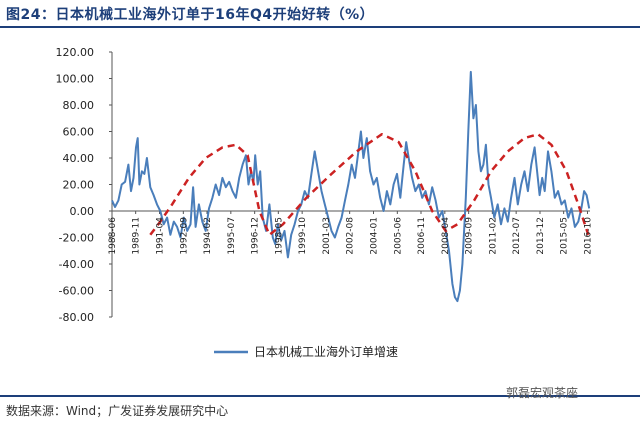 The image size is (640, 425). What do you see at coordinates (190, 15) in the screenshot?
I see `chart-title: 图24：日本机械工业海外订单于16年Q4开始好转（%）` at bounding box center [190, 15].